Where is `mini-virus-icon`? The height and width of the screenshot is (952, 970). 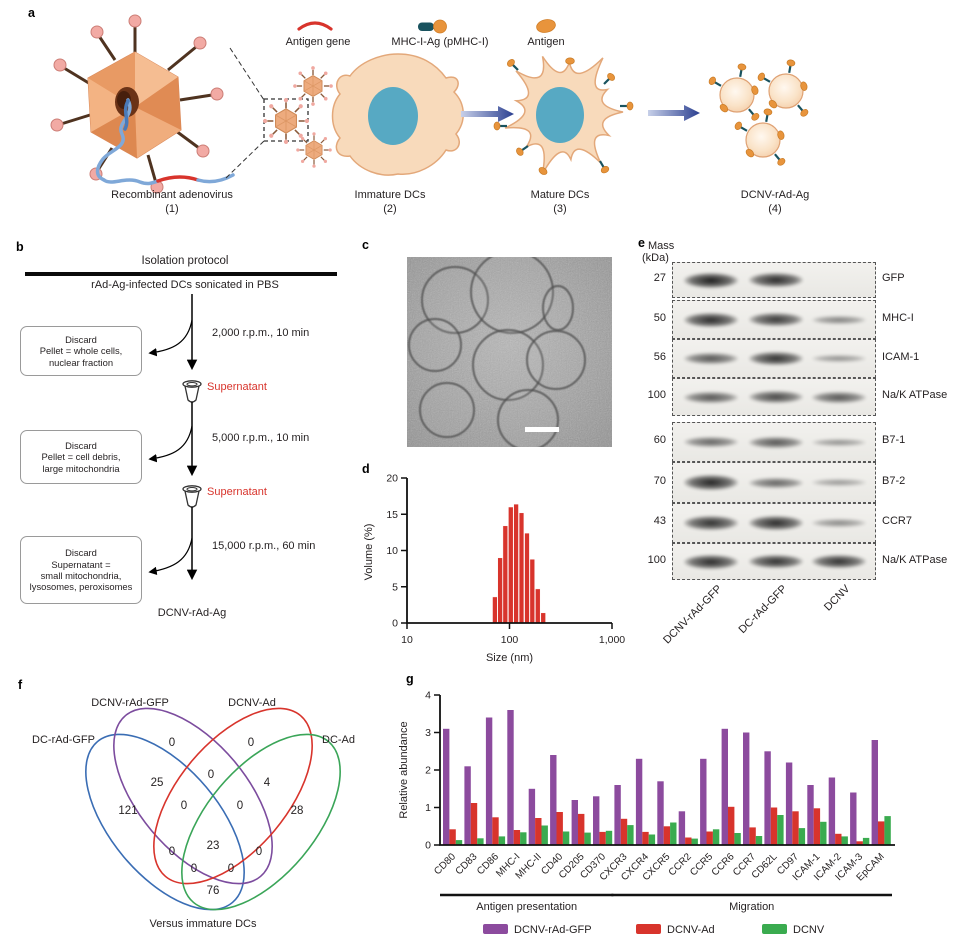
mini-virus-icon is located at coordinates (313, 86).